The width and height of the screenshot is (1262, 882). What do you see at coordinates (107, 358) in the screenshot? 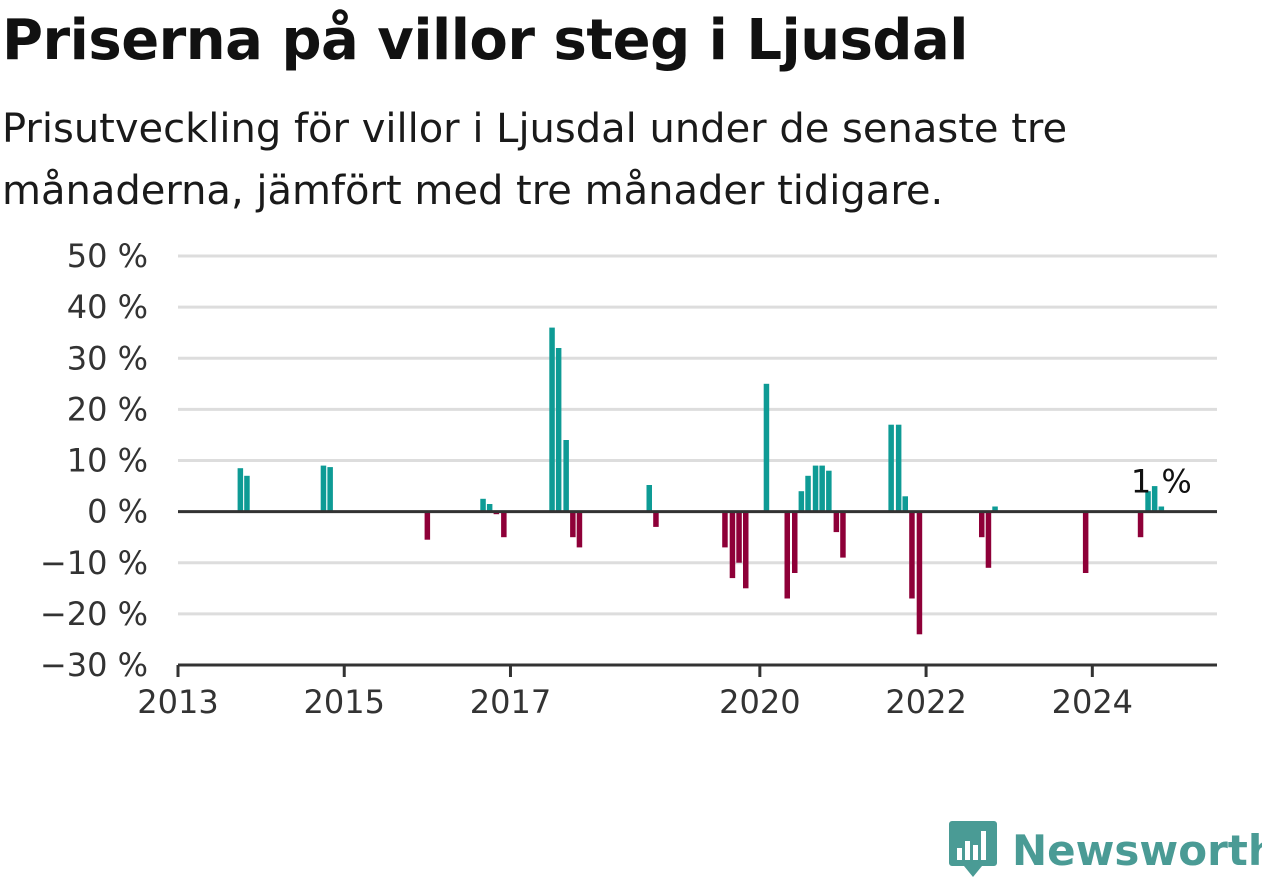
I see `y-tick-label: 30 %` at bounding box center [107, 358].